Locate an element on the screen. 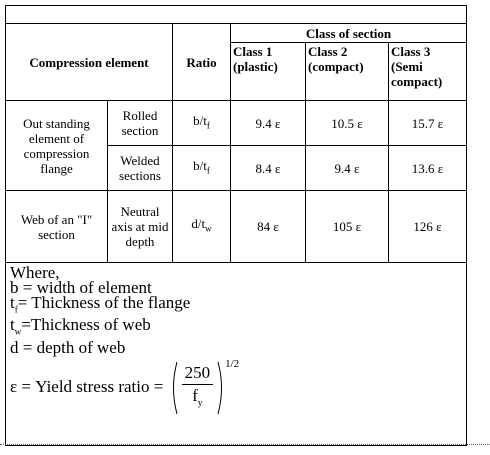 Image resolution: width=490 pixels, height=455 pixels. class-desc: (compact) is located at coordinates (336, 66).